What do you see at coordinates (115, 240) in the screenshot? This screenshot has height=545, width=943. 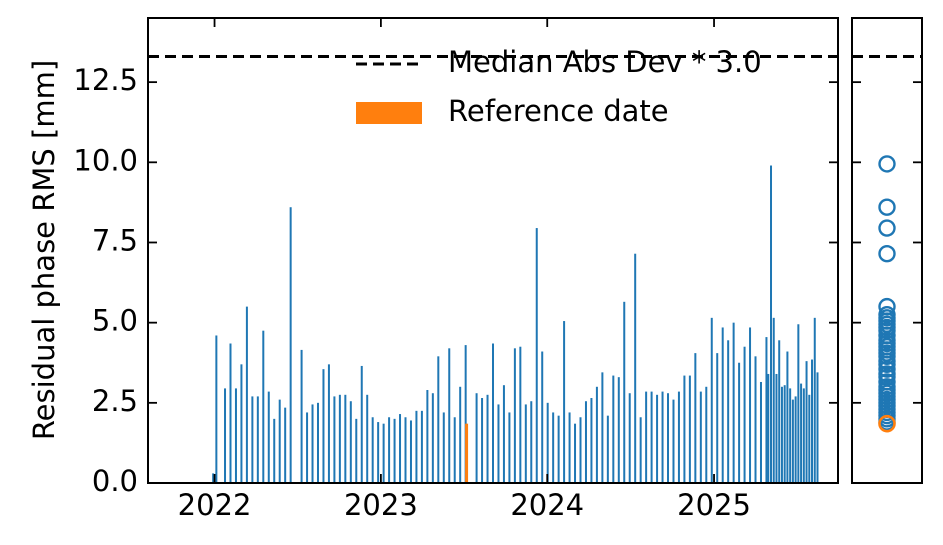 I see `y-tick-label-3: 7.5` at bounding box center [115, 240].